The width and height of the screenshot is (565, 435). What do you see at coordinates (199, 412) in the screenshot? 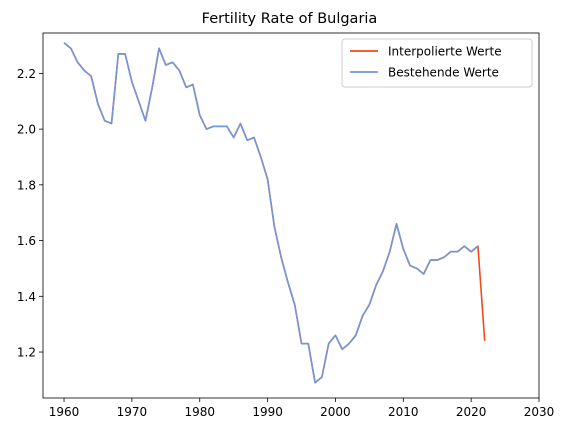
I see `x-tick-label: 1980` at bounding box center [199, 412].